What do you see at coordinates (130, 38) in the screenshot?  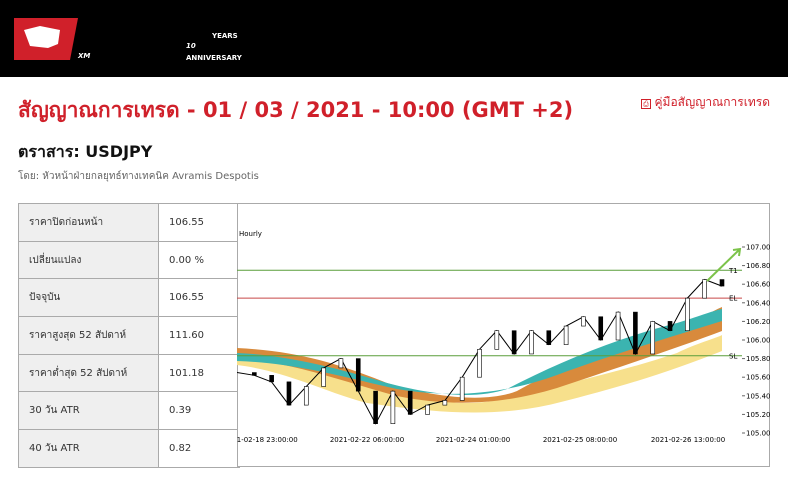 I see `logo: XM 10 YEARS ANNIVERSARY` at bounding box center [130, 38].